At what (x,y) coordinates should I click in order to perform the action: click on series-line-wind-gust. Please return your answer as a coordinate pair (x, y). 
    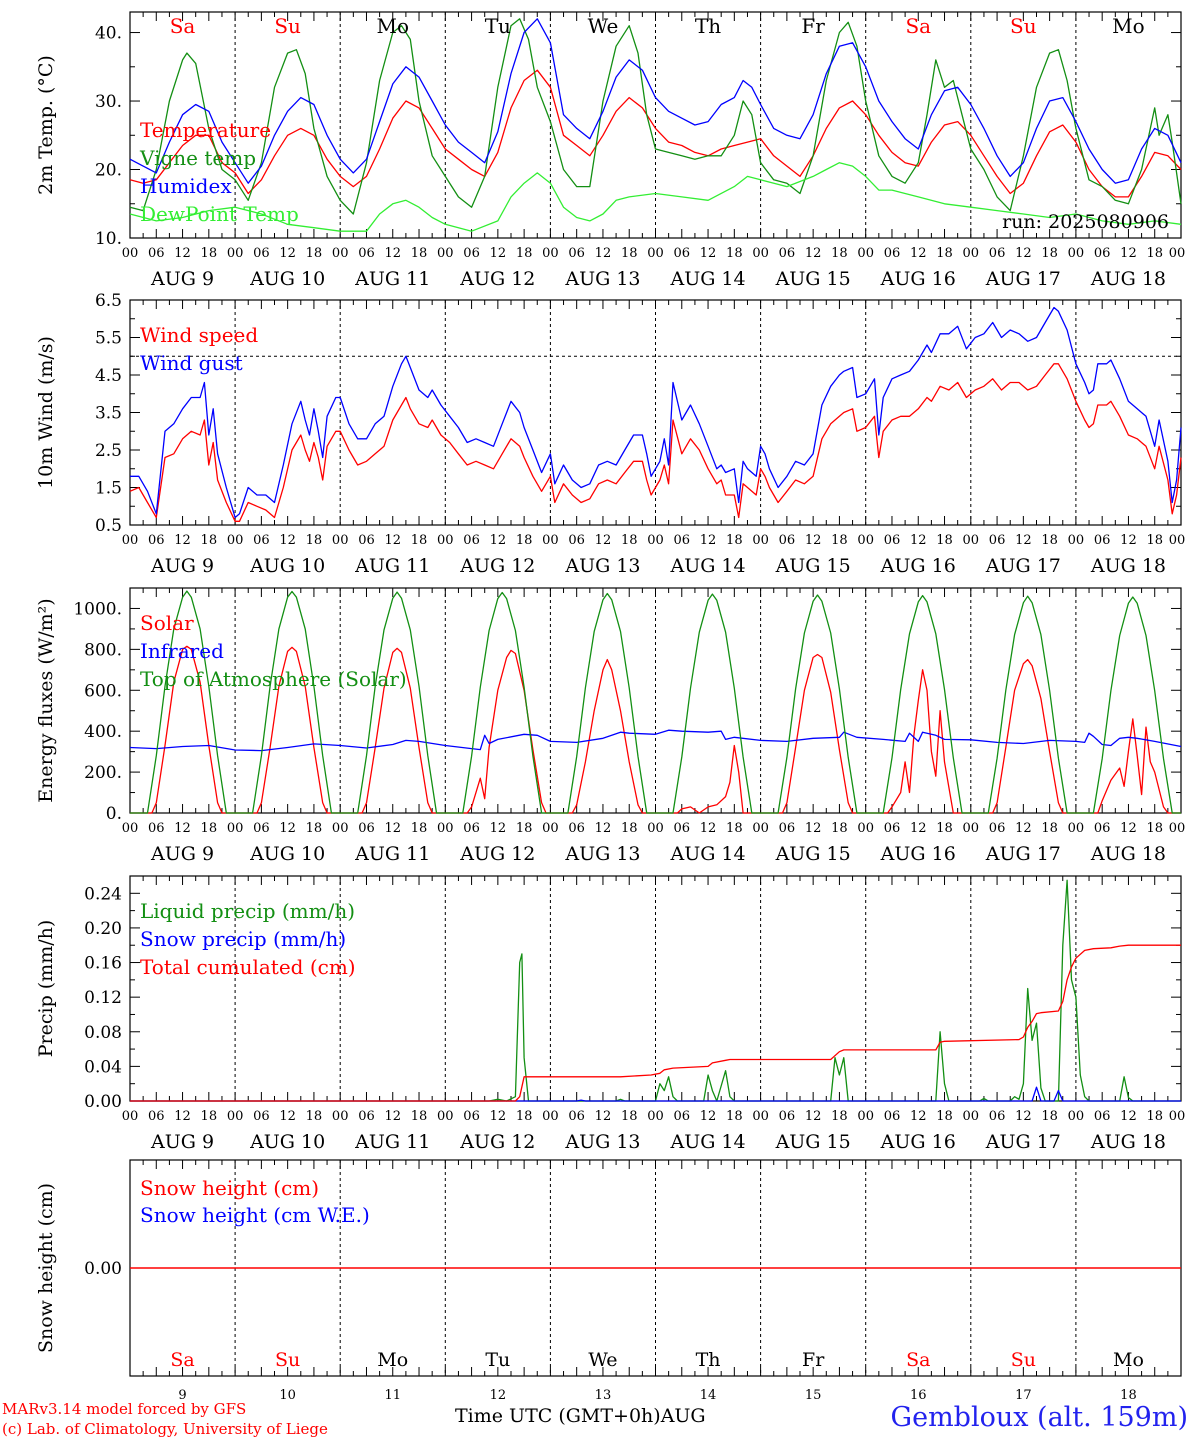
    Looking at the image, I should click on (656, 412).